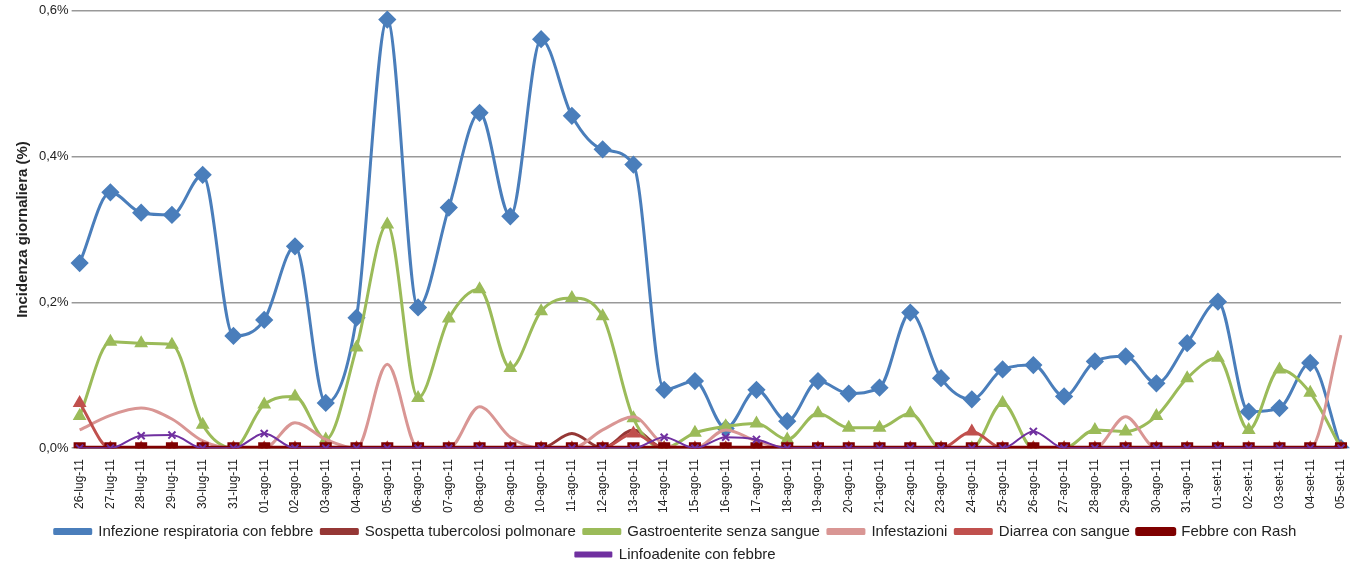  Describe the element at coordinates (1094, 486) in the screenshot. I see `x-tick-label: 28-ago-11` at that location.